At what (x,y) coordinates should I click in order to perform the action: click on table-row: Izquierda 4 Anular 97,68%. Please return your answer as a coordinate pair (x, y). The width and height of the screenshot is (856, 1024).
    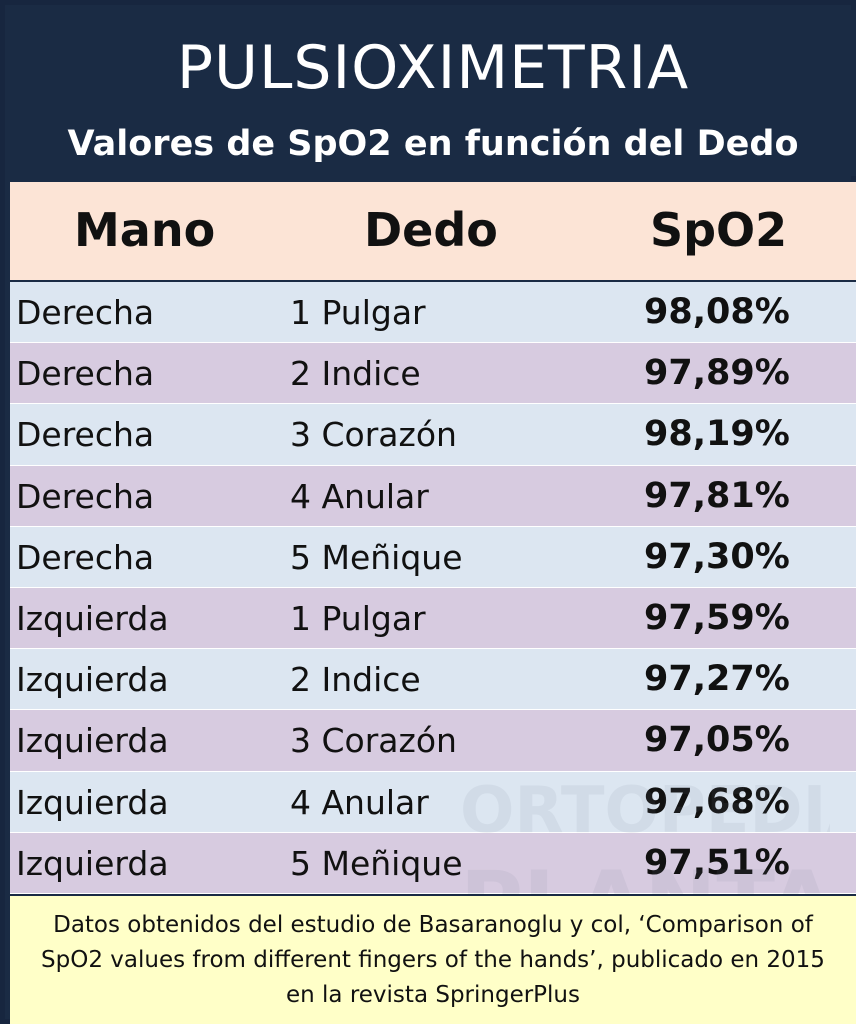
    Looking at the image, I should click on (433, 802).